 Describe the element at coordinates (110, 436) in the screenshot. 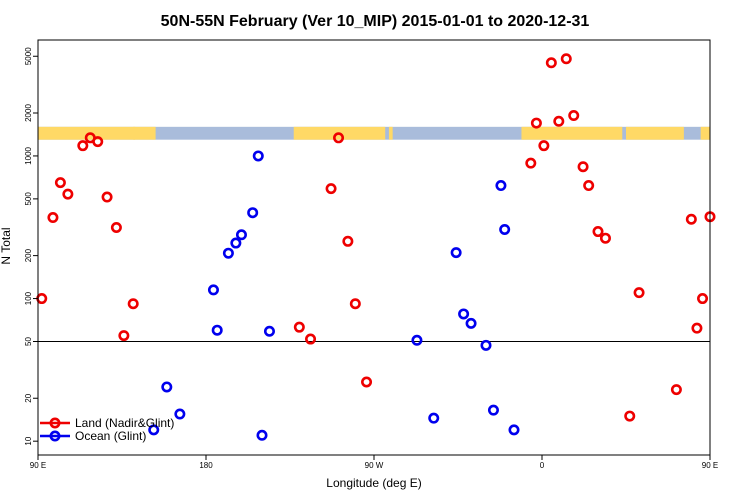

I see `legend-ocean-label: Ocean (Glint)` at that location.